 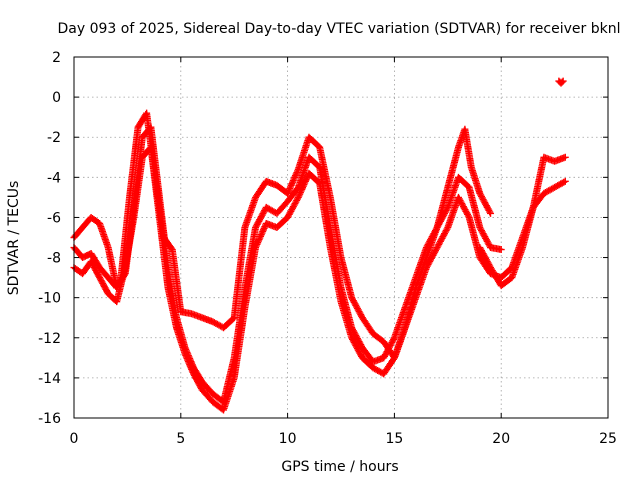 What do you see at coordinates (56, 58) in the screenshot?
I see `y-tick-label: 2` at bounding box center [56, 58].